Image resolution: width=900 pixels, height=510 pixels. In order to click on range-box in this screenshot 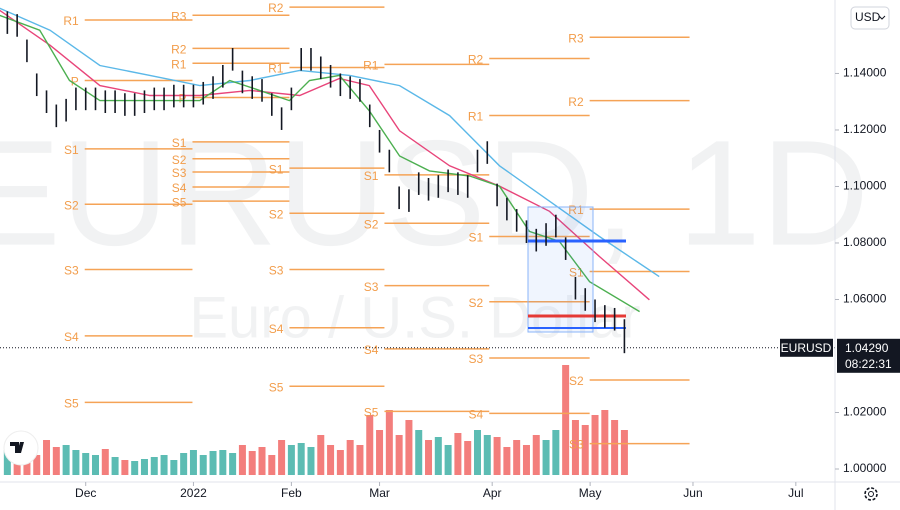, I will do `click(560, 269)`.